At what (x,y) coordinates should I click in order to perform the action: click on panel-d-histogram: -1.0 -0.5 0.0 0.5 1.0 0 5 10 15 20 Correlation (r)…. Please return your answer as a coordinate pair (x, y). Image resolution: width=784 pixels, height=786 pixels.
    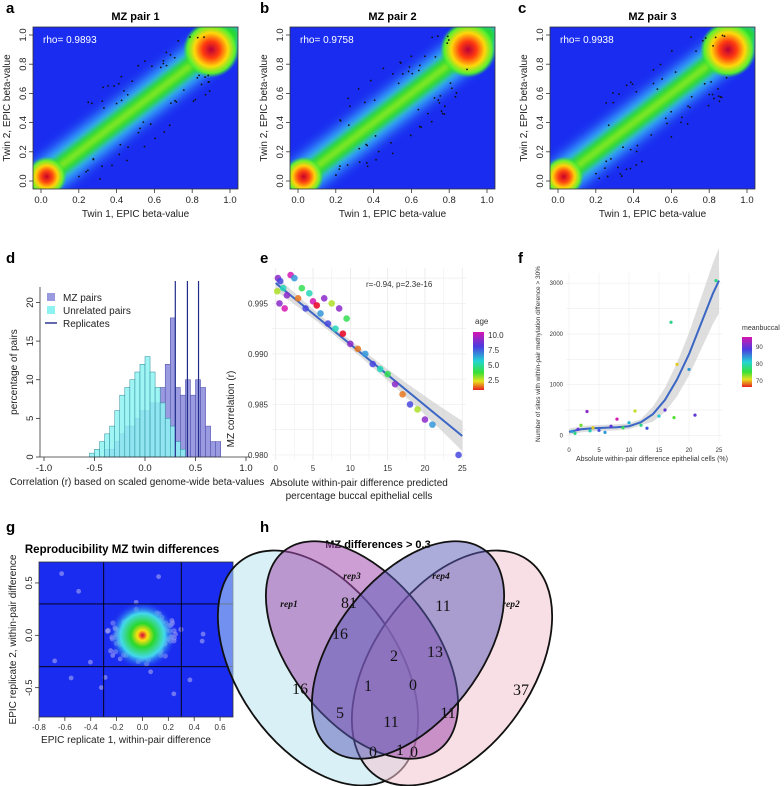
    Looking at the image, I should click on (136, 384).